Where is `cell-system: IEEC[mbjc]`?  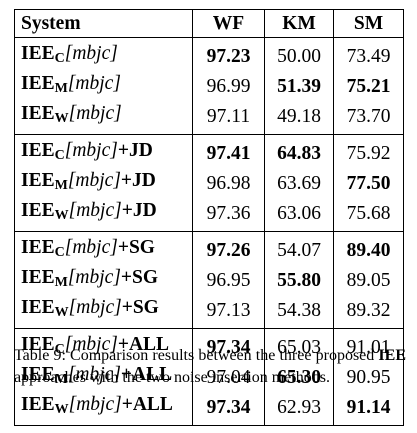 cell-system: IEEC[mbjc] is located at coordinates (103, 54).